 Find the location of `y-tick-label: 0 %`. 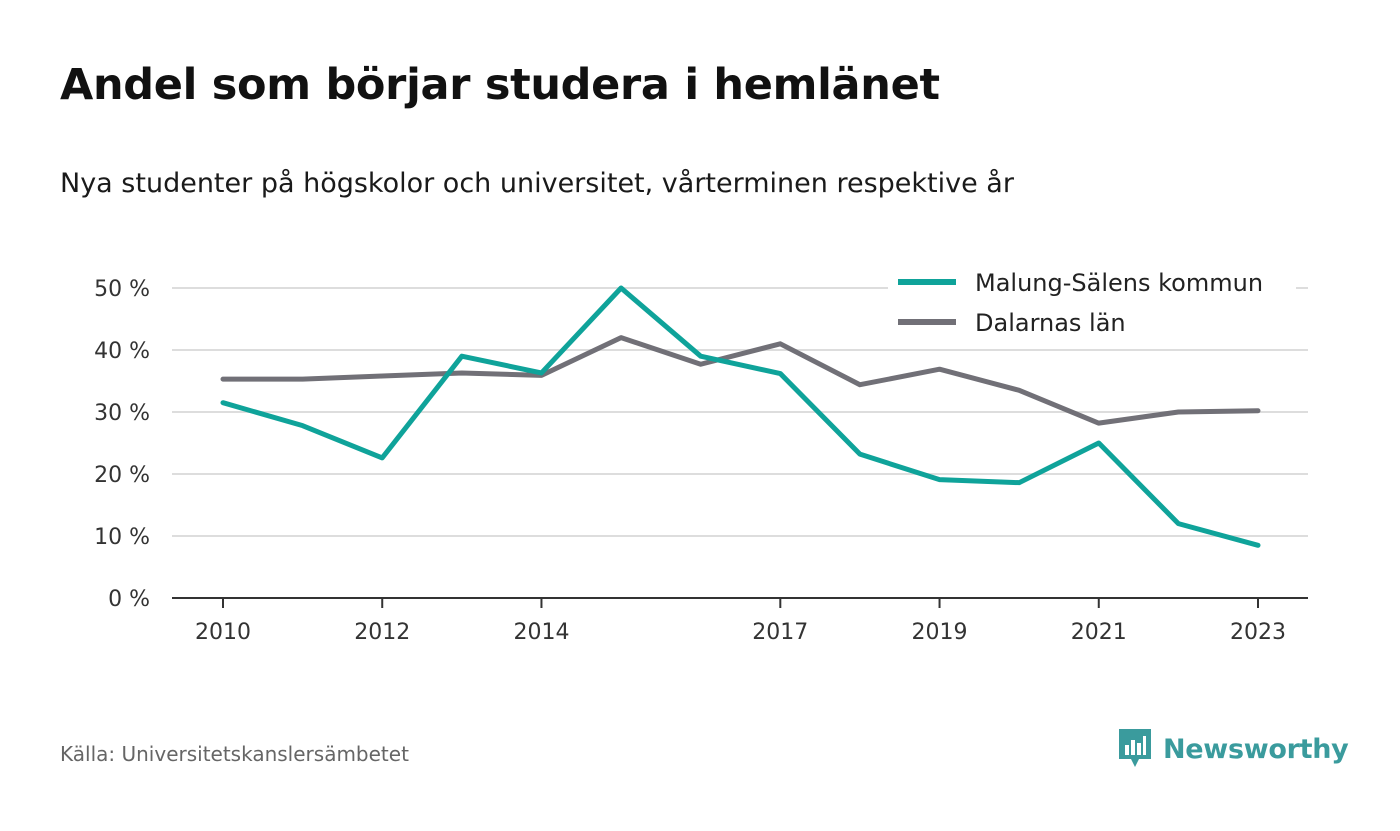

y-tick-label: 0 % is located at coordinates (129, 599).